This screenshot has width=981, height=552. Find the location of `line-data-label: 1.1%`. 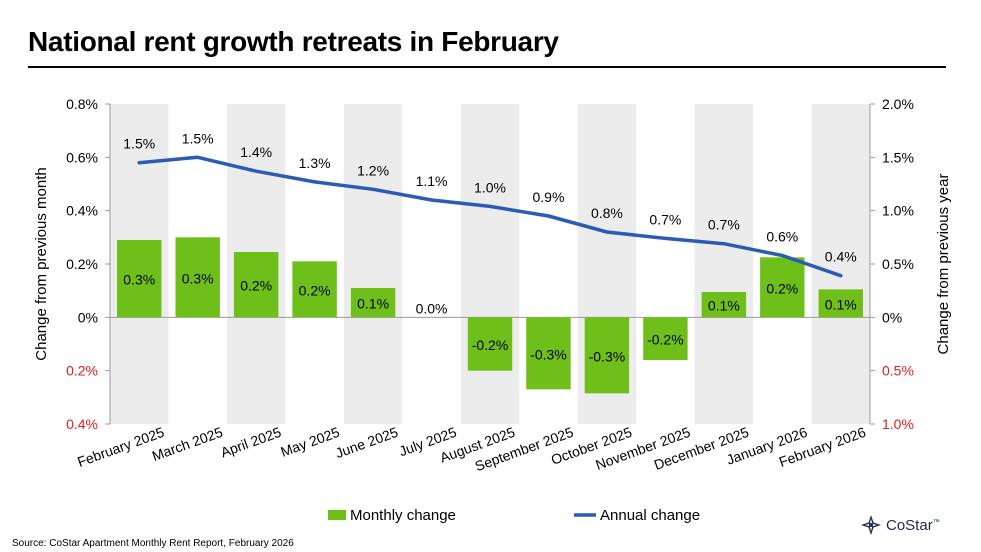

line-data-label: 1.1% is located at coordinates (432, 181).